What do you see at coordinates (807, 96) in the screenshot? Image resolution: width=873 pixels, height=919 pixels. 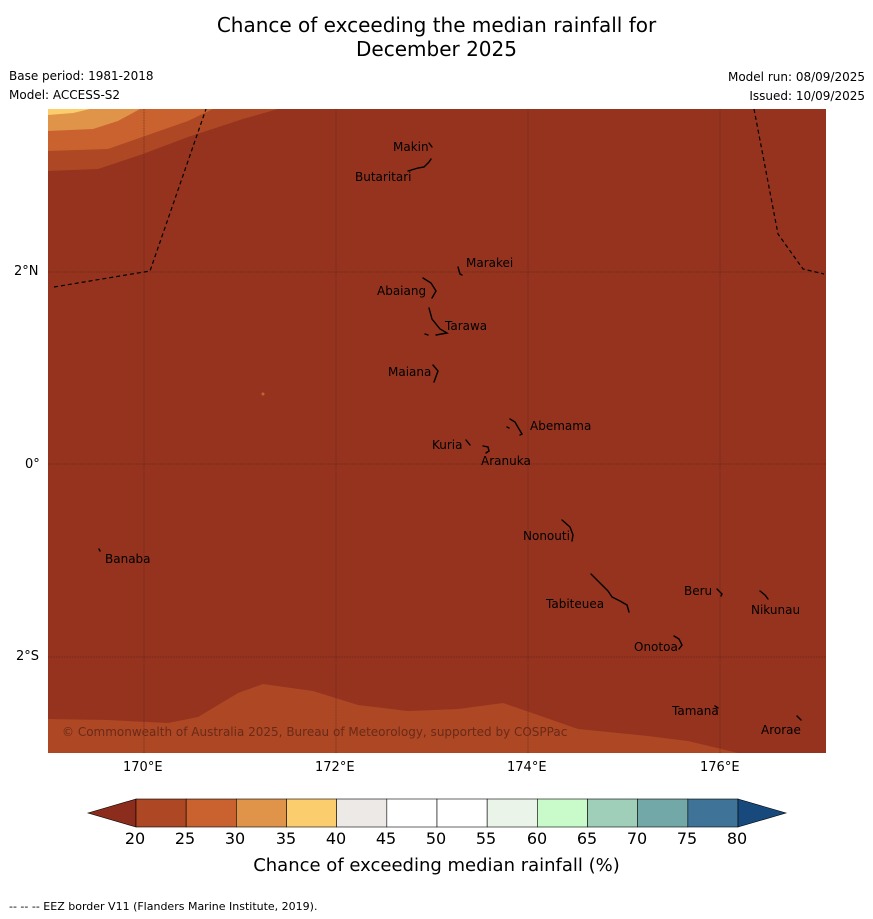 I see `issued-date: Issued: 10/09/2025` at bounding box center [807, 96].